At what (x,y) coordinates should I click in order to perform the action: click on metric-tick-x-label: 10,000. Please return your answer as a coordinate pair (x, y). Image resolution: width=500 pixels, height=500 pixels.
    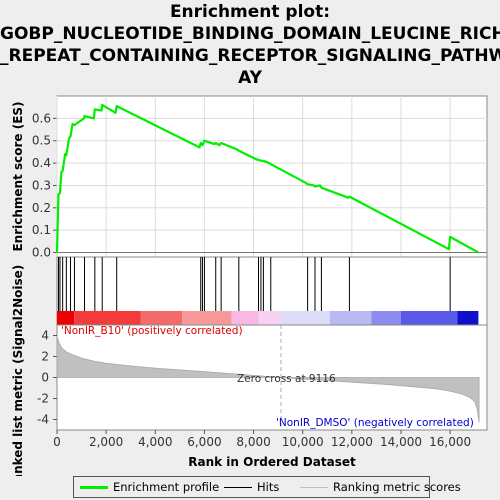
    Looking at the image, I should click on (303, 442).